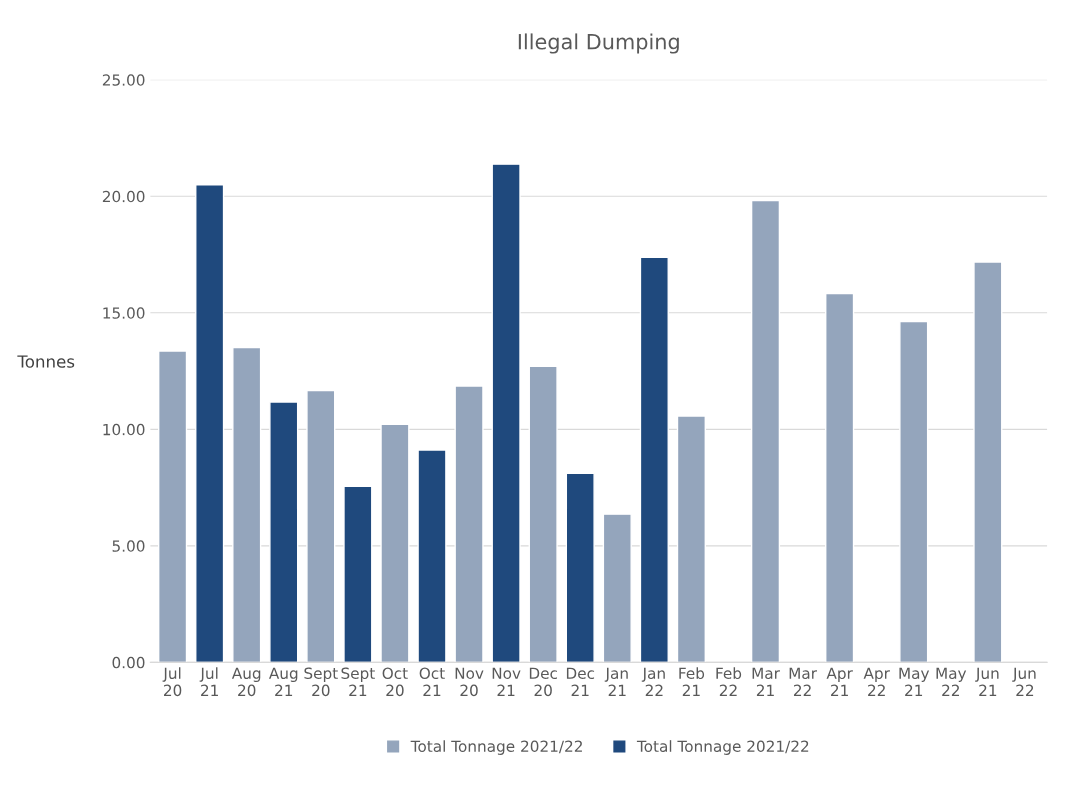  I want to click on y-tick-label: 15.00, so click(124, 313).